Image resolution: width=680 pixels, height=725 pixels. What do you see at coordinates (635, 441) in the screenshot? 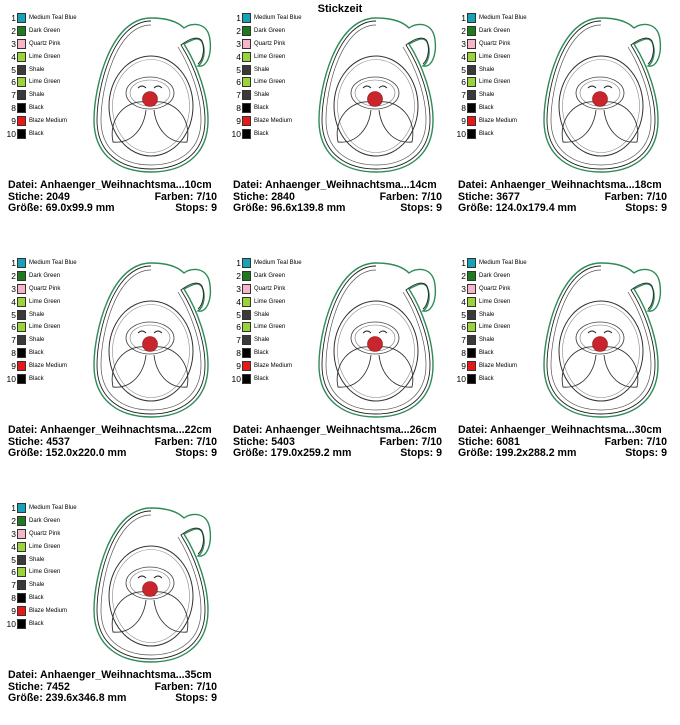
I see `color-count: Farben: 7/10` at bounding box center [635, 441].